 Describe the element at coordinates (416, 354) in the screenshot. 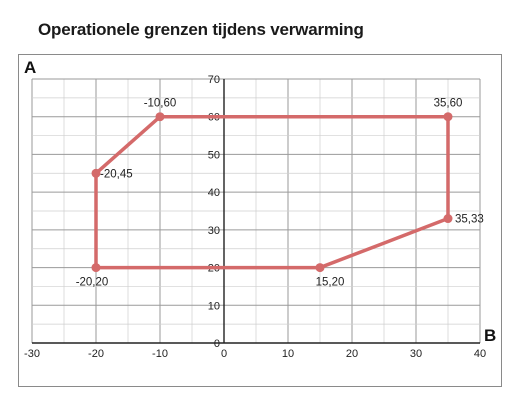

I see `x-tick-label: 30` at that location.